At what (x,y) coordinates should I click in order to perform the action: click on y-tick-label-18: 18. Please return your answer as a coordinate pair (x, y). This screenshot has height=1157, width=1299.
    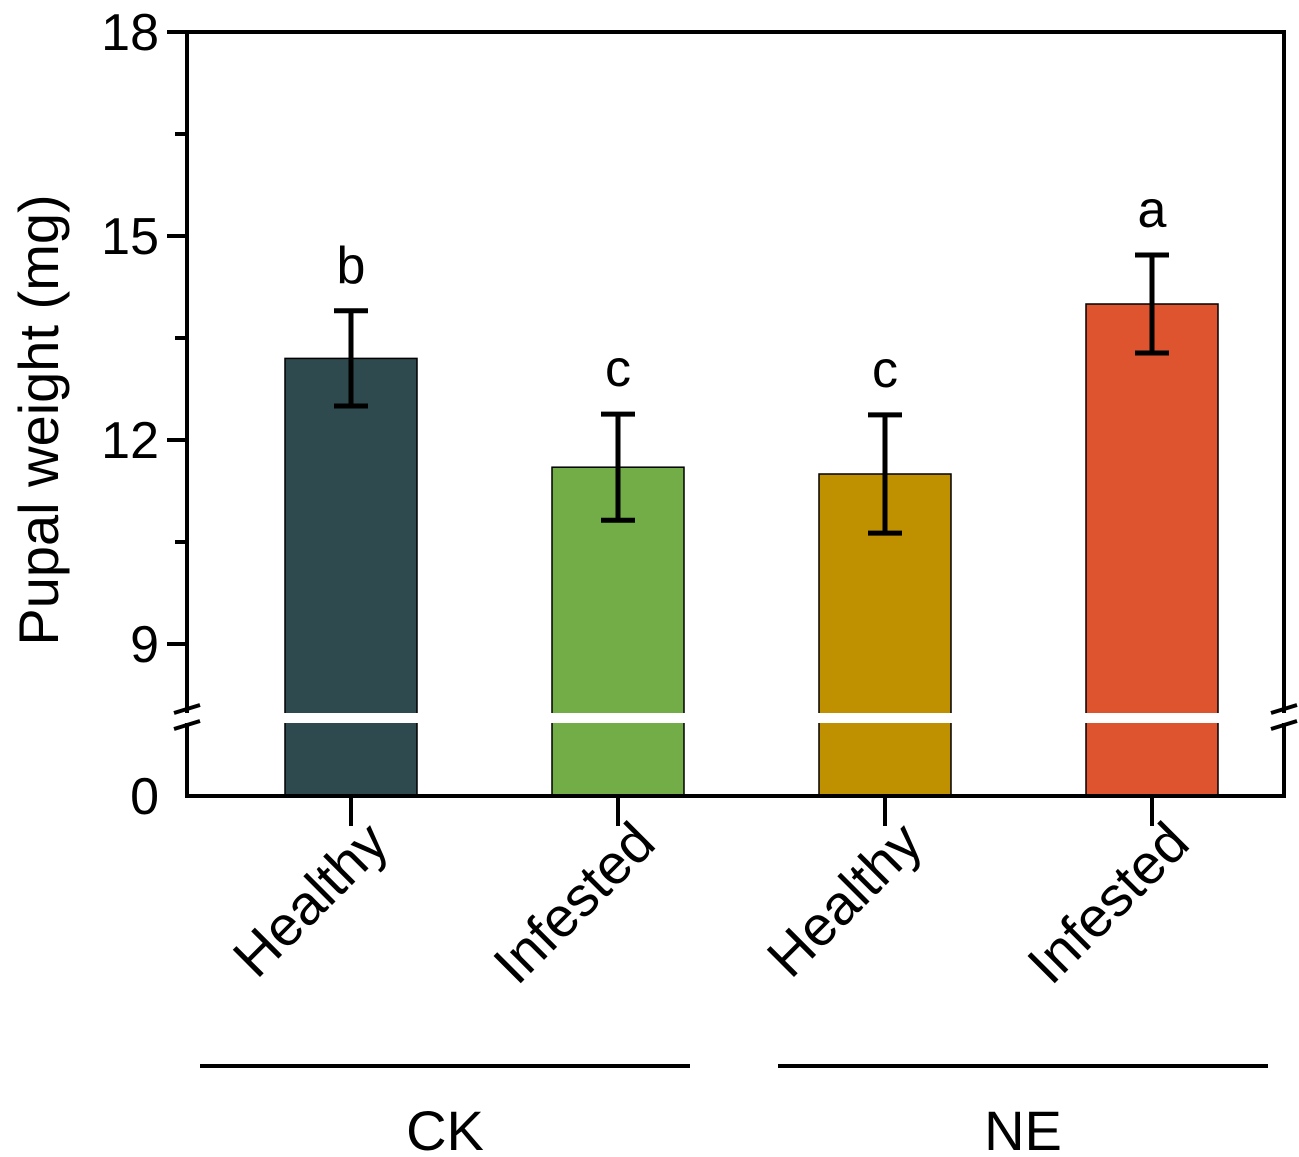
    Looking at the image, I should click on (130, 33).